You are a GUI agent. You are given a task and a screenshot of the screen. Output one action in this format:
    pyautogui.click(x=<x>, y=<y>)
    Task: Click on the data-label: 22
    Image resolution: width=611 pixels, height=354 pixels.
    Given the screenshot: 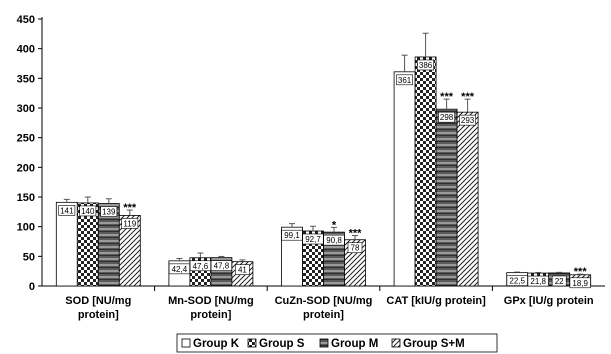 What is the action you would take?
    pyautogui.click(x=559, y=281)
    